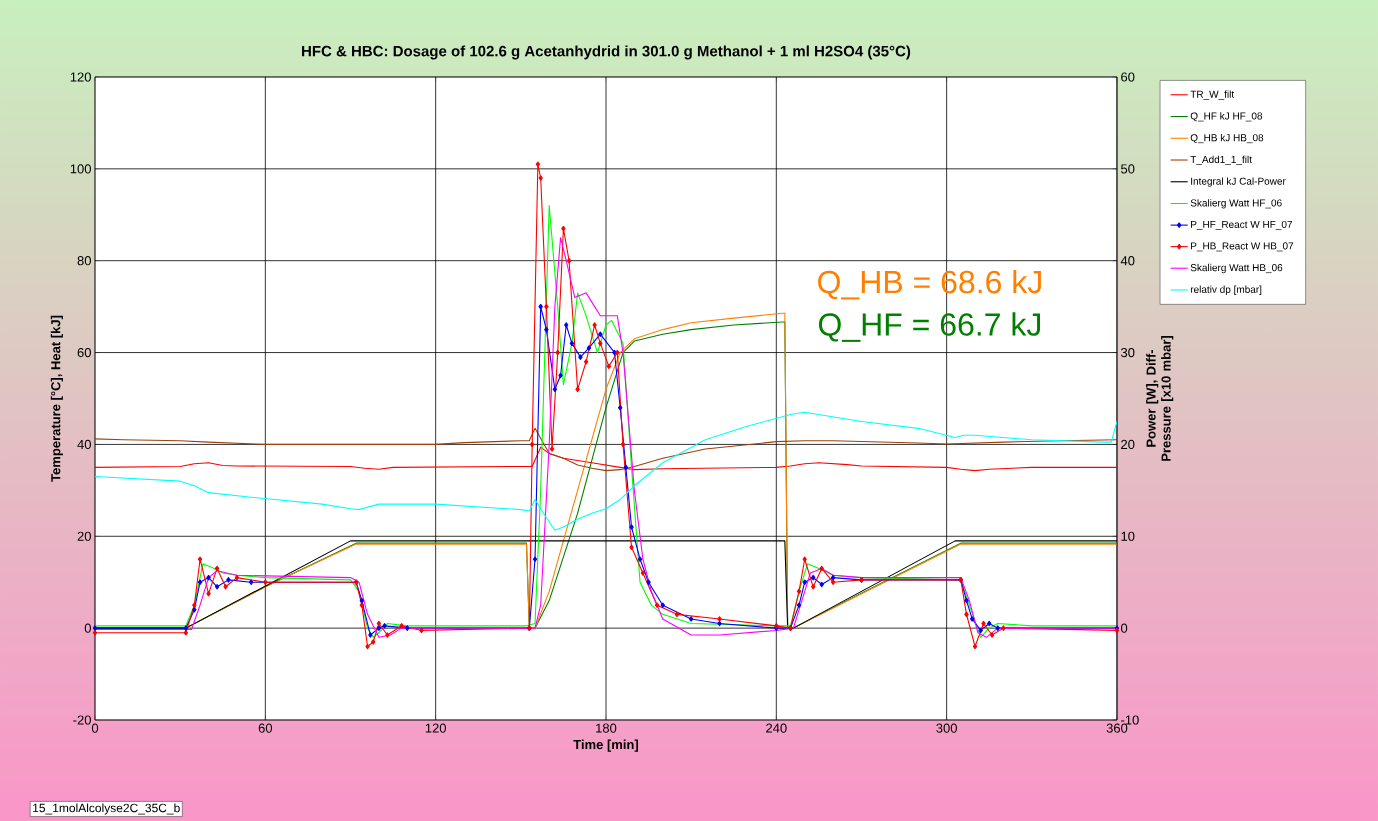 This screenshot has width=1378, height=821. I want to click on y-axis-title: Temperature [°C], Heat [kJ], so click(56, 398).